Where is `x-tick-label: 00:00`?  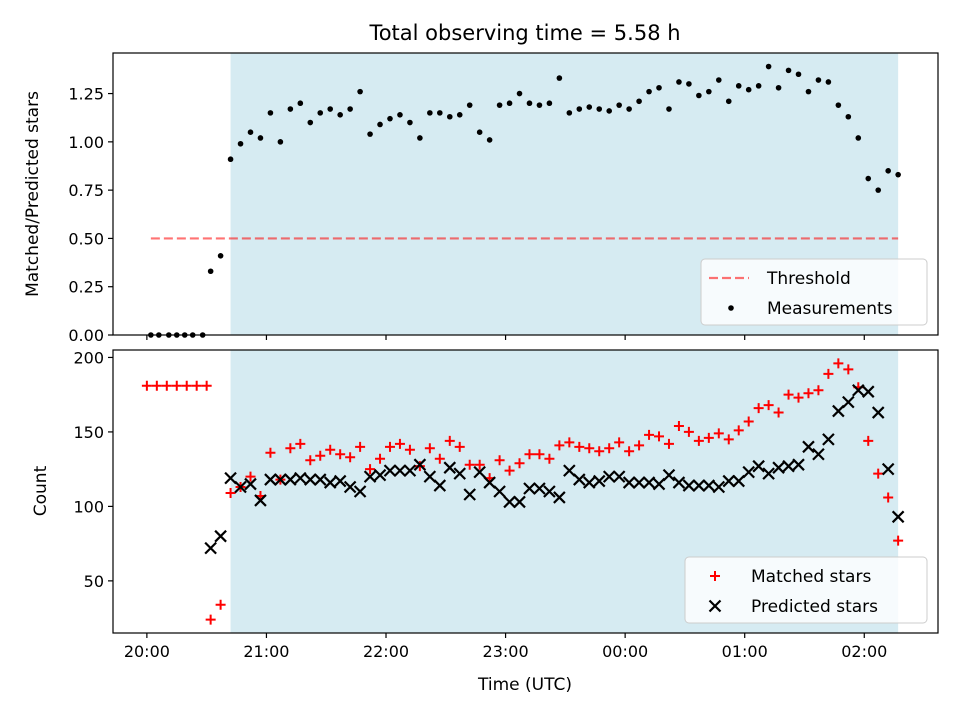 x-tick-label: 00:00 is located at coordinates (625, 651).